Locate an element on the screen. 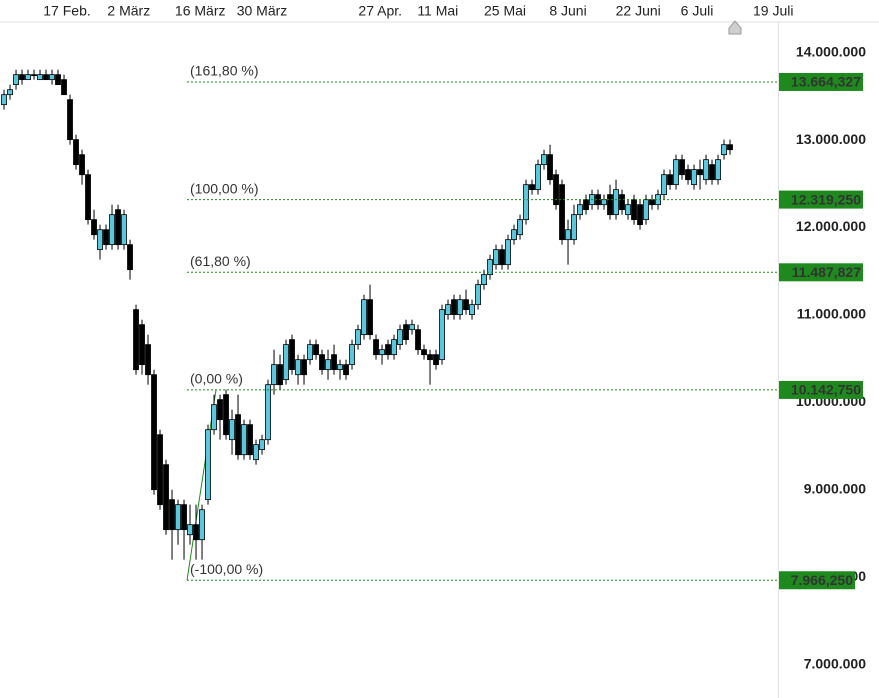 The width and height of the screenshot is (879, 698). fib-level-name: (0,00 %) is located at coordinates (216, 379).